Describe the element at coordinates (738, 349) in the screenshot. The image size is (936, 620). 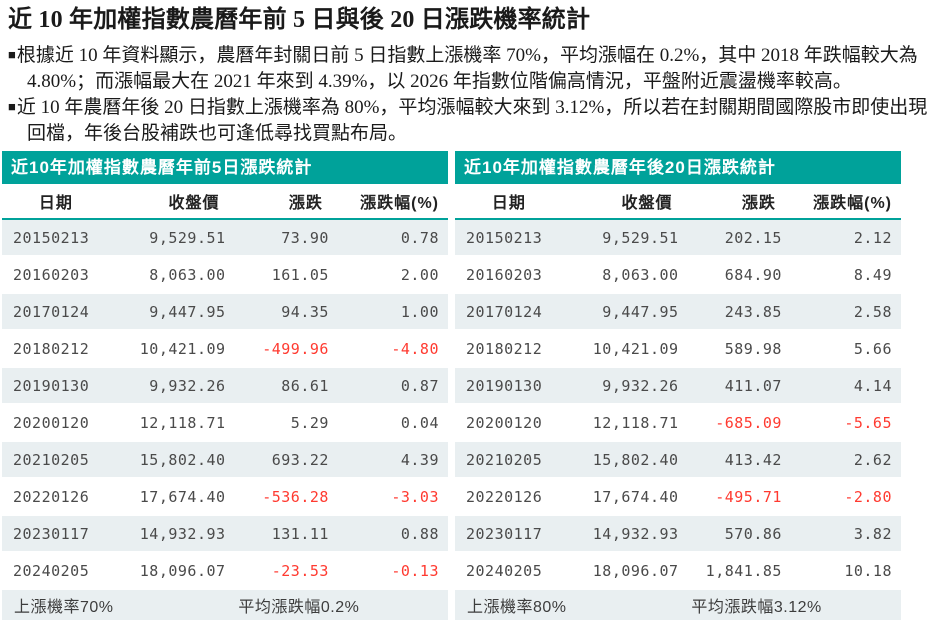
I see `cell-change: 589.98` at that location.